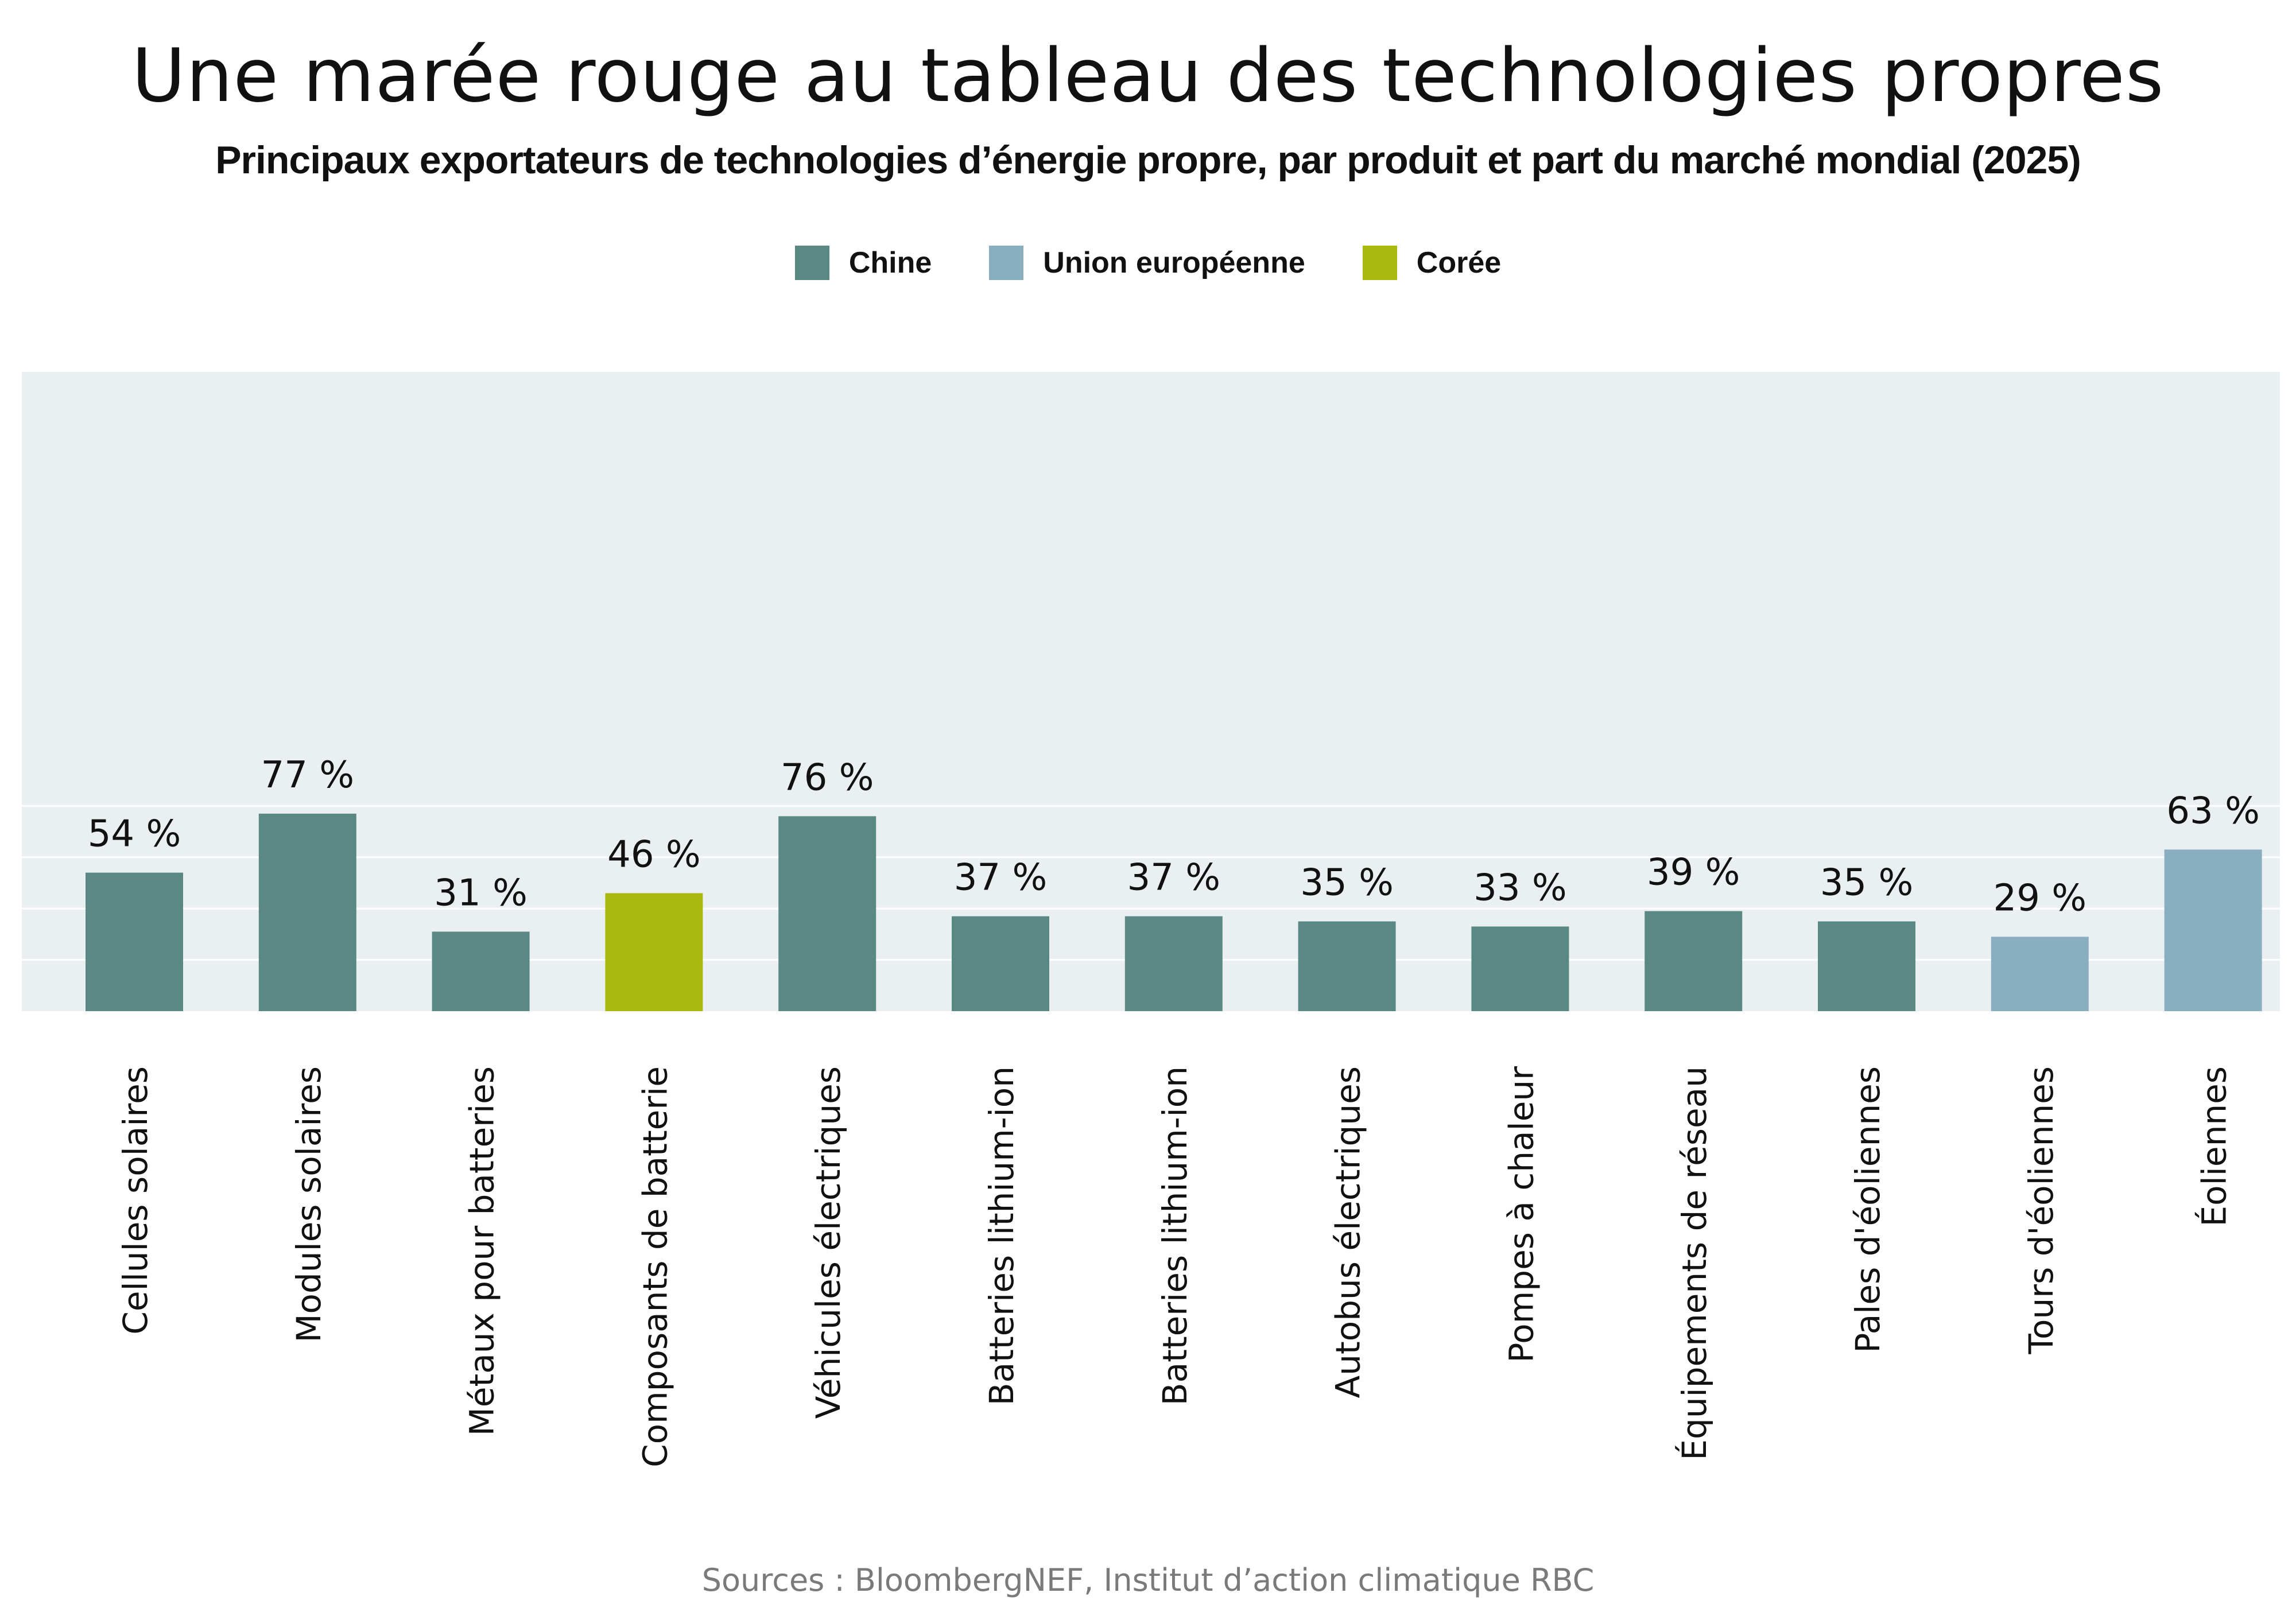  What do you see at coordinates (481, 893) in the screenshot?
I see `data-label: 31 %` at bounding box center [481, 893].